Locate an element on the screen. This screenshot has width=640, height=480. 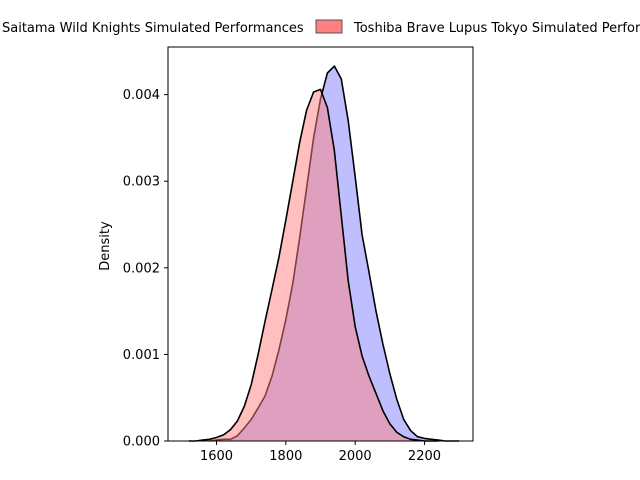
x-tick-label: 2000 is located at coordinates (355, 456).